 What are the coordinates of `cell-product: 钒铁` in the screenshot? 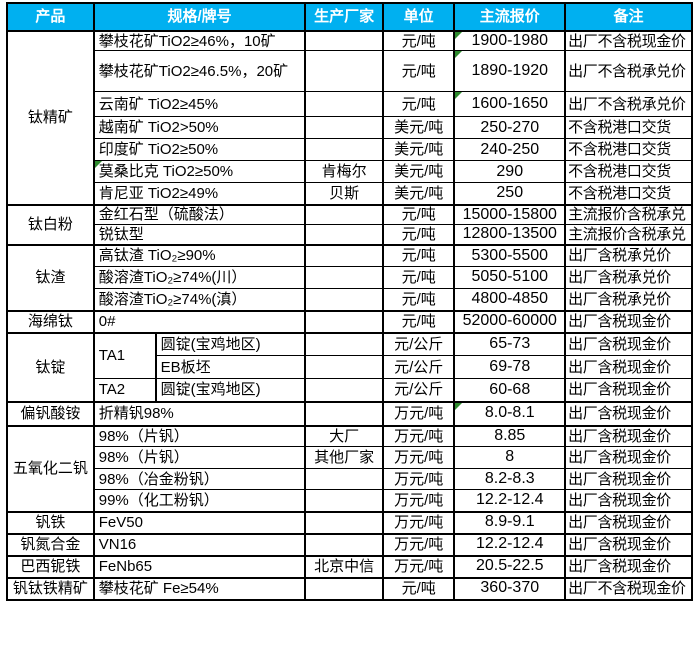 It's located at (50, 522).